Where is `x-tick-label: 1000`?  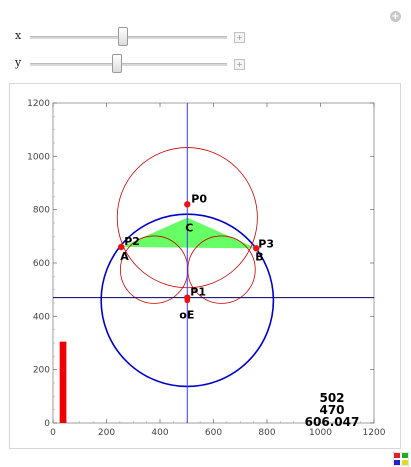
x-tick-label: 1000 is located at coordinates (320, 433).